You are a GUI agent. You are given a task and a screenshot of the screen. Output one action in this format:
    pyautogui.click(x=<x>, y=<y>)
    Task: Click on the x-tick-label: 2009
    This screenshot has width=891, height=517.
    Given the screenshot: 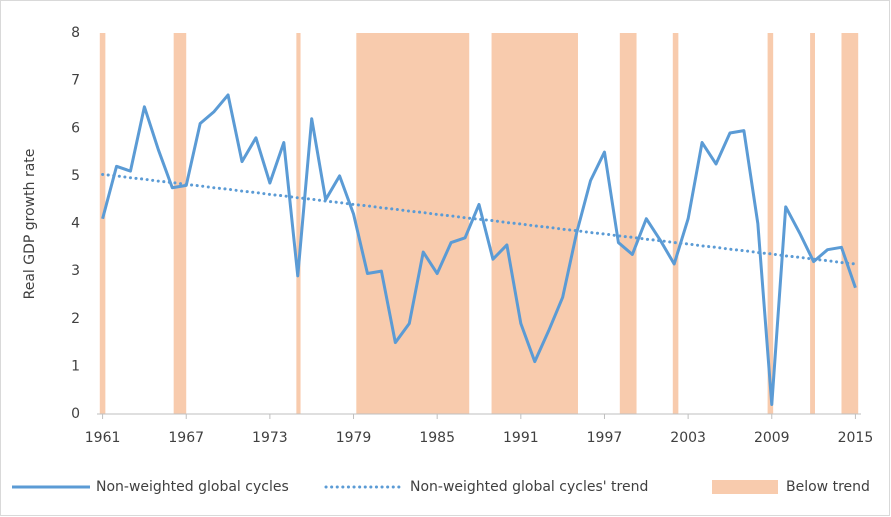 What is the action you would take?
    pyautogui.click(x=772, y=438)
    